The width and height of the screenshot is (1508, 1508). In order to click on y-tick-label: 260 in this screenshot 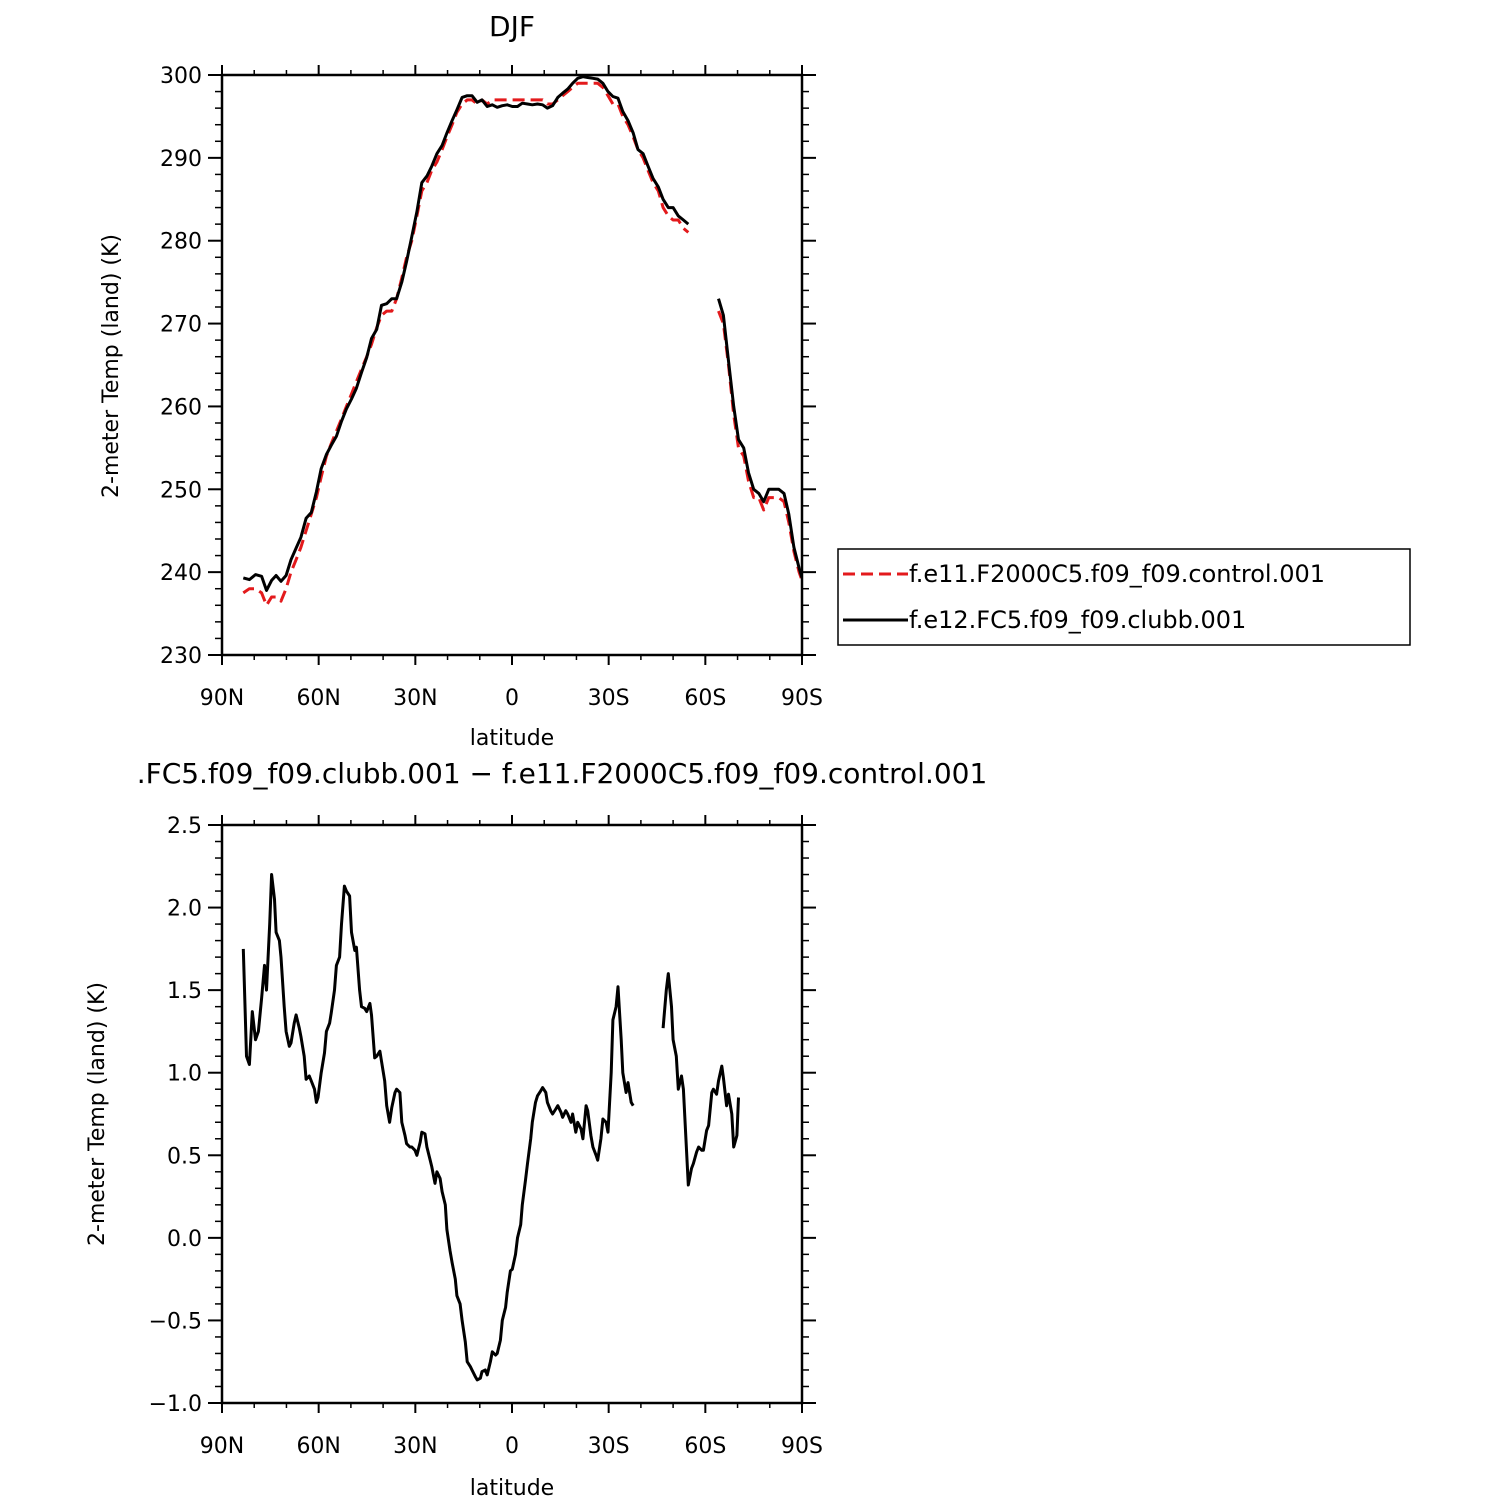, I will do `click(181, 407)`.